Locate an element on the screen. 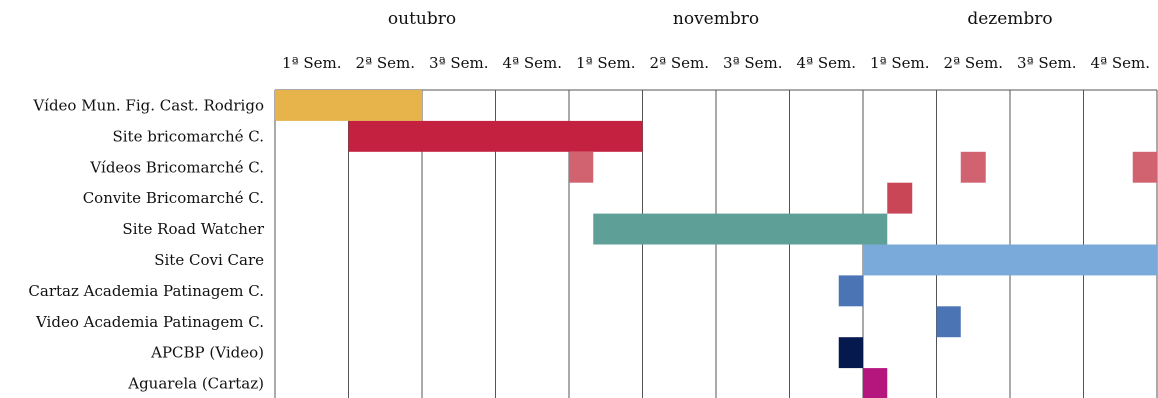 The width and height of the screenshot is (1158, 398). task-label: Site Road Watcher is located at coordinates (193, 229).